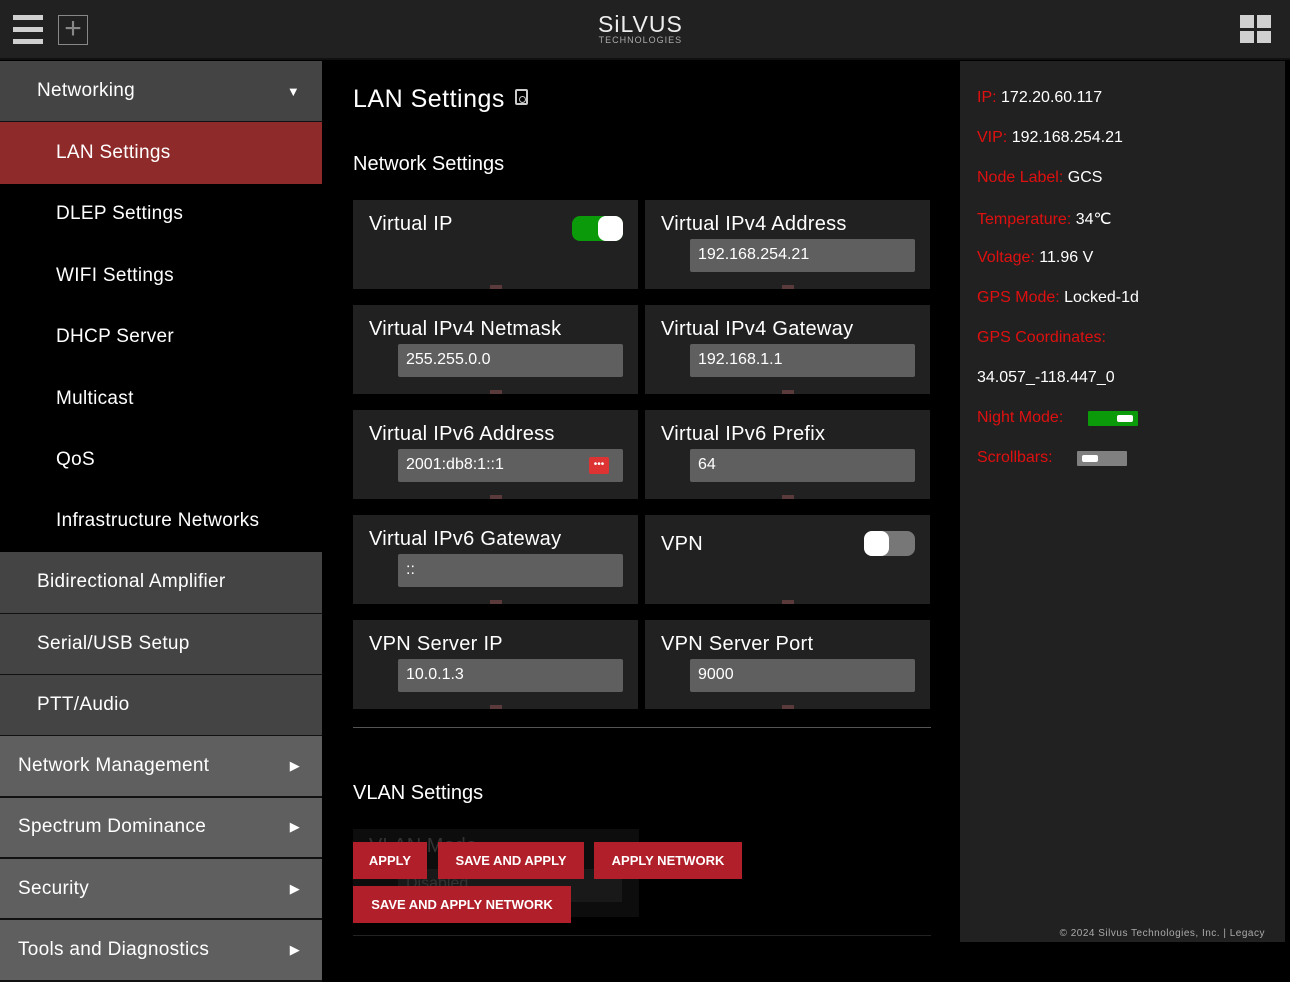 The image size is (1290, 982). Describe the element at coordinates (495, 244) in the screenshot. I see `virtual-ip-card: Virtual IP` at that location.